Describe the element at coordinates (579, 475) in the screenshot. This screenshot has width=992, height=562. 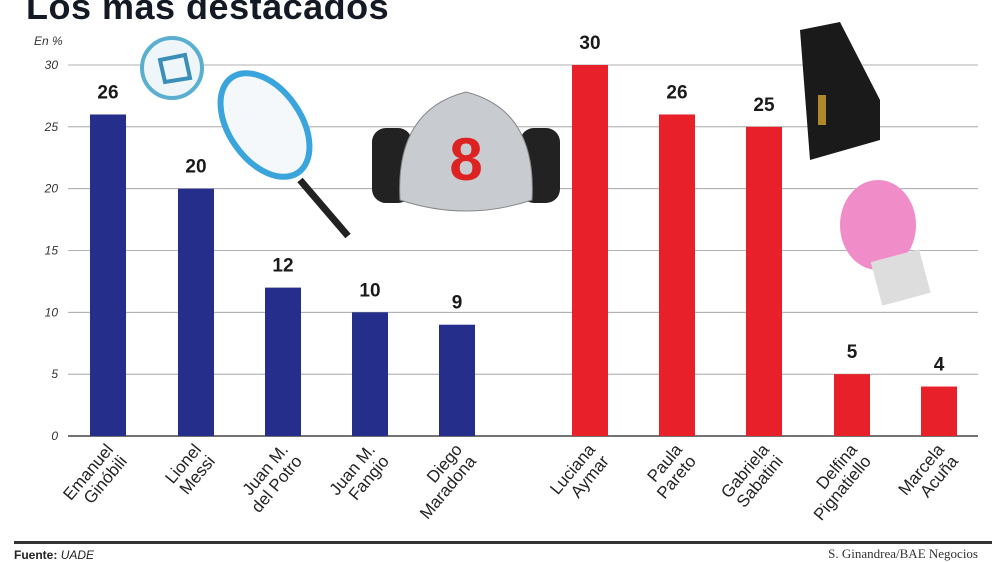
I see `category-label: LucianaAymar` at that location.